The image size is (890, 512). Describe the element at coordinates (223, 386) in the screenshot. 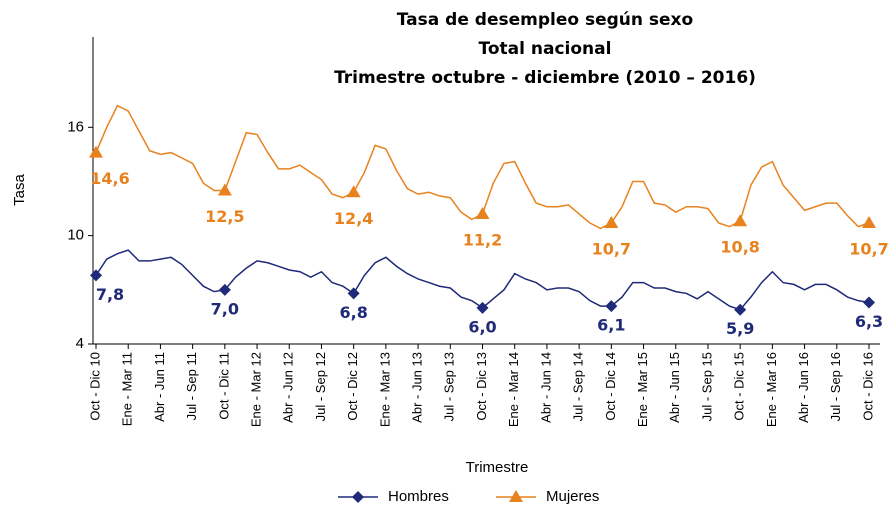

I see `x-tick-label: Oct - Dic 11` at that location.